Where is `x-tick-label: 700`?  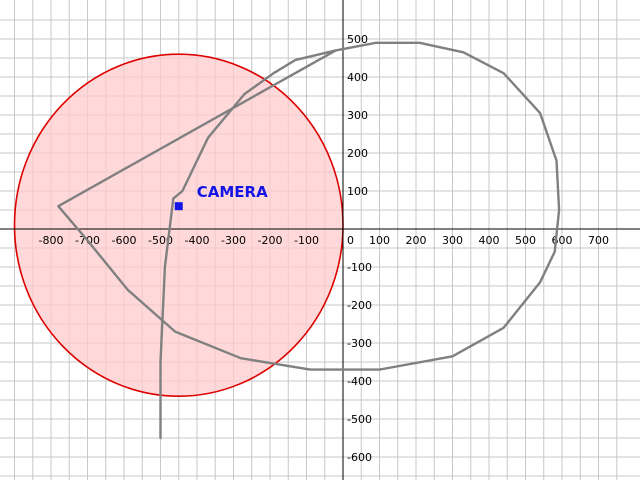
x-tick-label: 700 is located at coordinates (598, 240).